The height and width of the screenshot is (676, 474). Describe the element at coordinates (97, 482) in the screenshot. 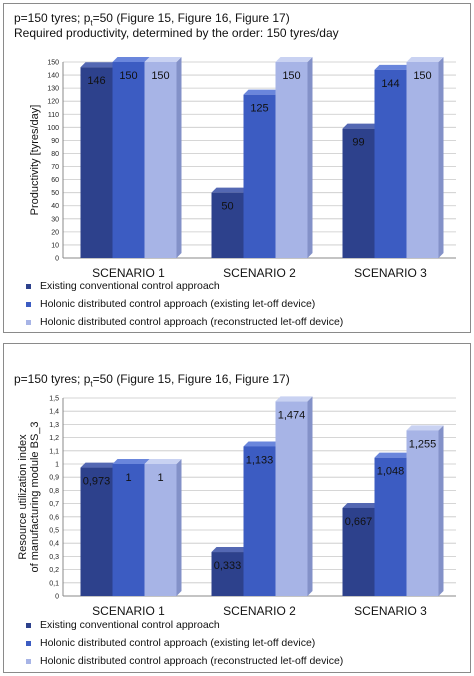

I see `data-label: 0,973` at that location.